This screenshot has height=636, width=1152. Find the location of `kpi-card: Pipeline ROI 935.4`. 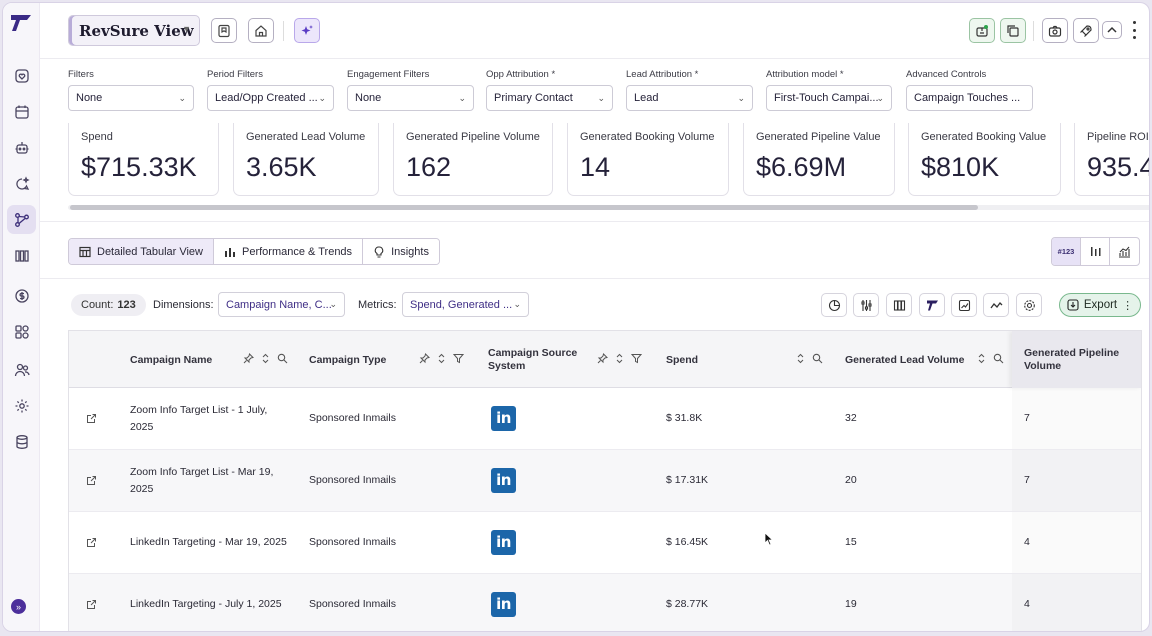

kpi-card: Pipeline ROI 935.4 is located at coordinates (1111, 159).